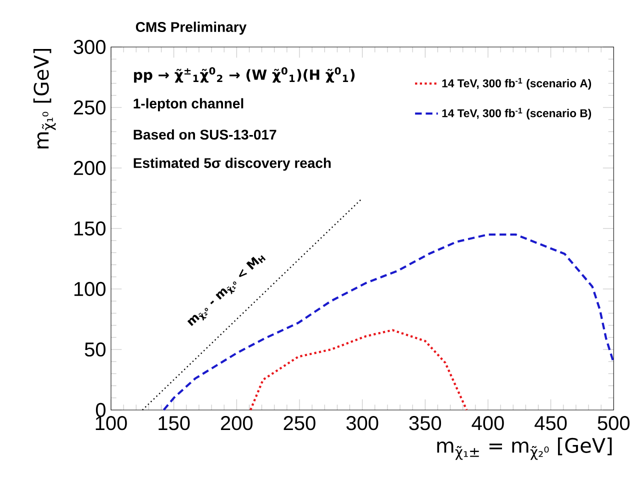 The image size is (641, 477). I want to click on chart-title: CMS Preliminary, so click(191, 28).